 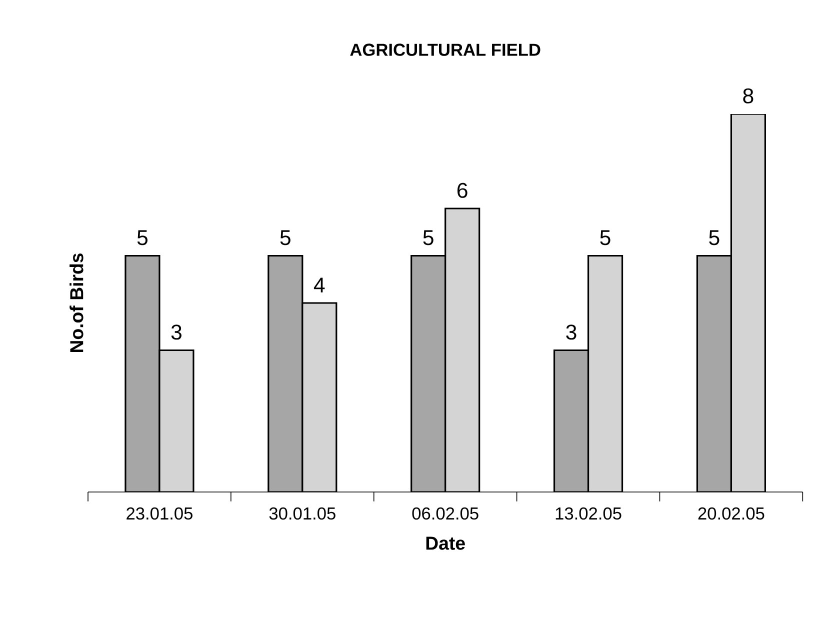 What do you see at coordinates (462, 190) in the screenshot?
I see `data-label: 6` at bounding box center [462, 190].